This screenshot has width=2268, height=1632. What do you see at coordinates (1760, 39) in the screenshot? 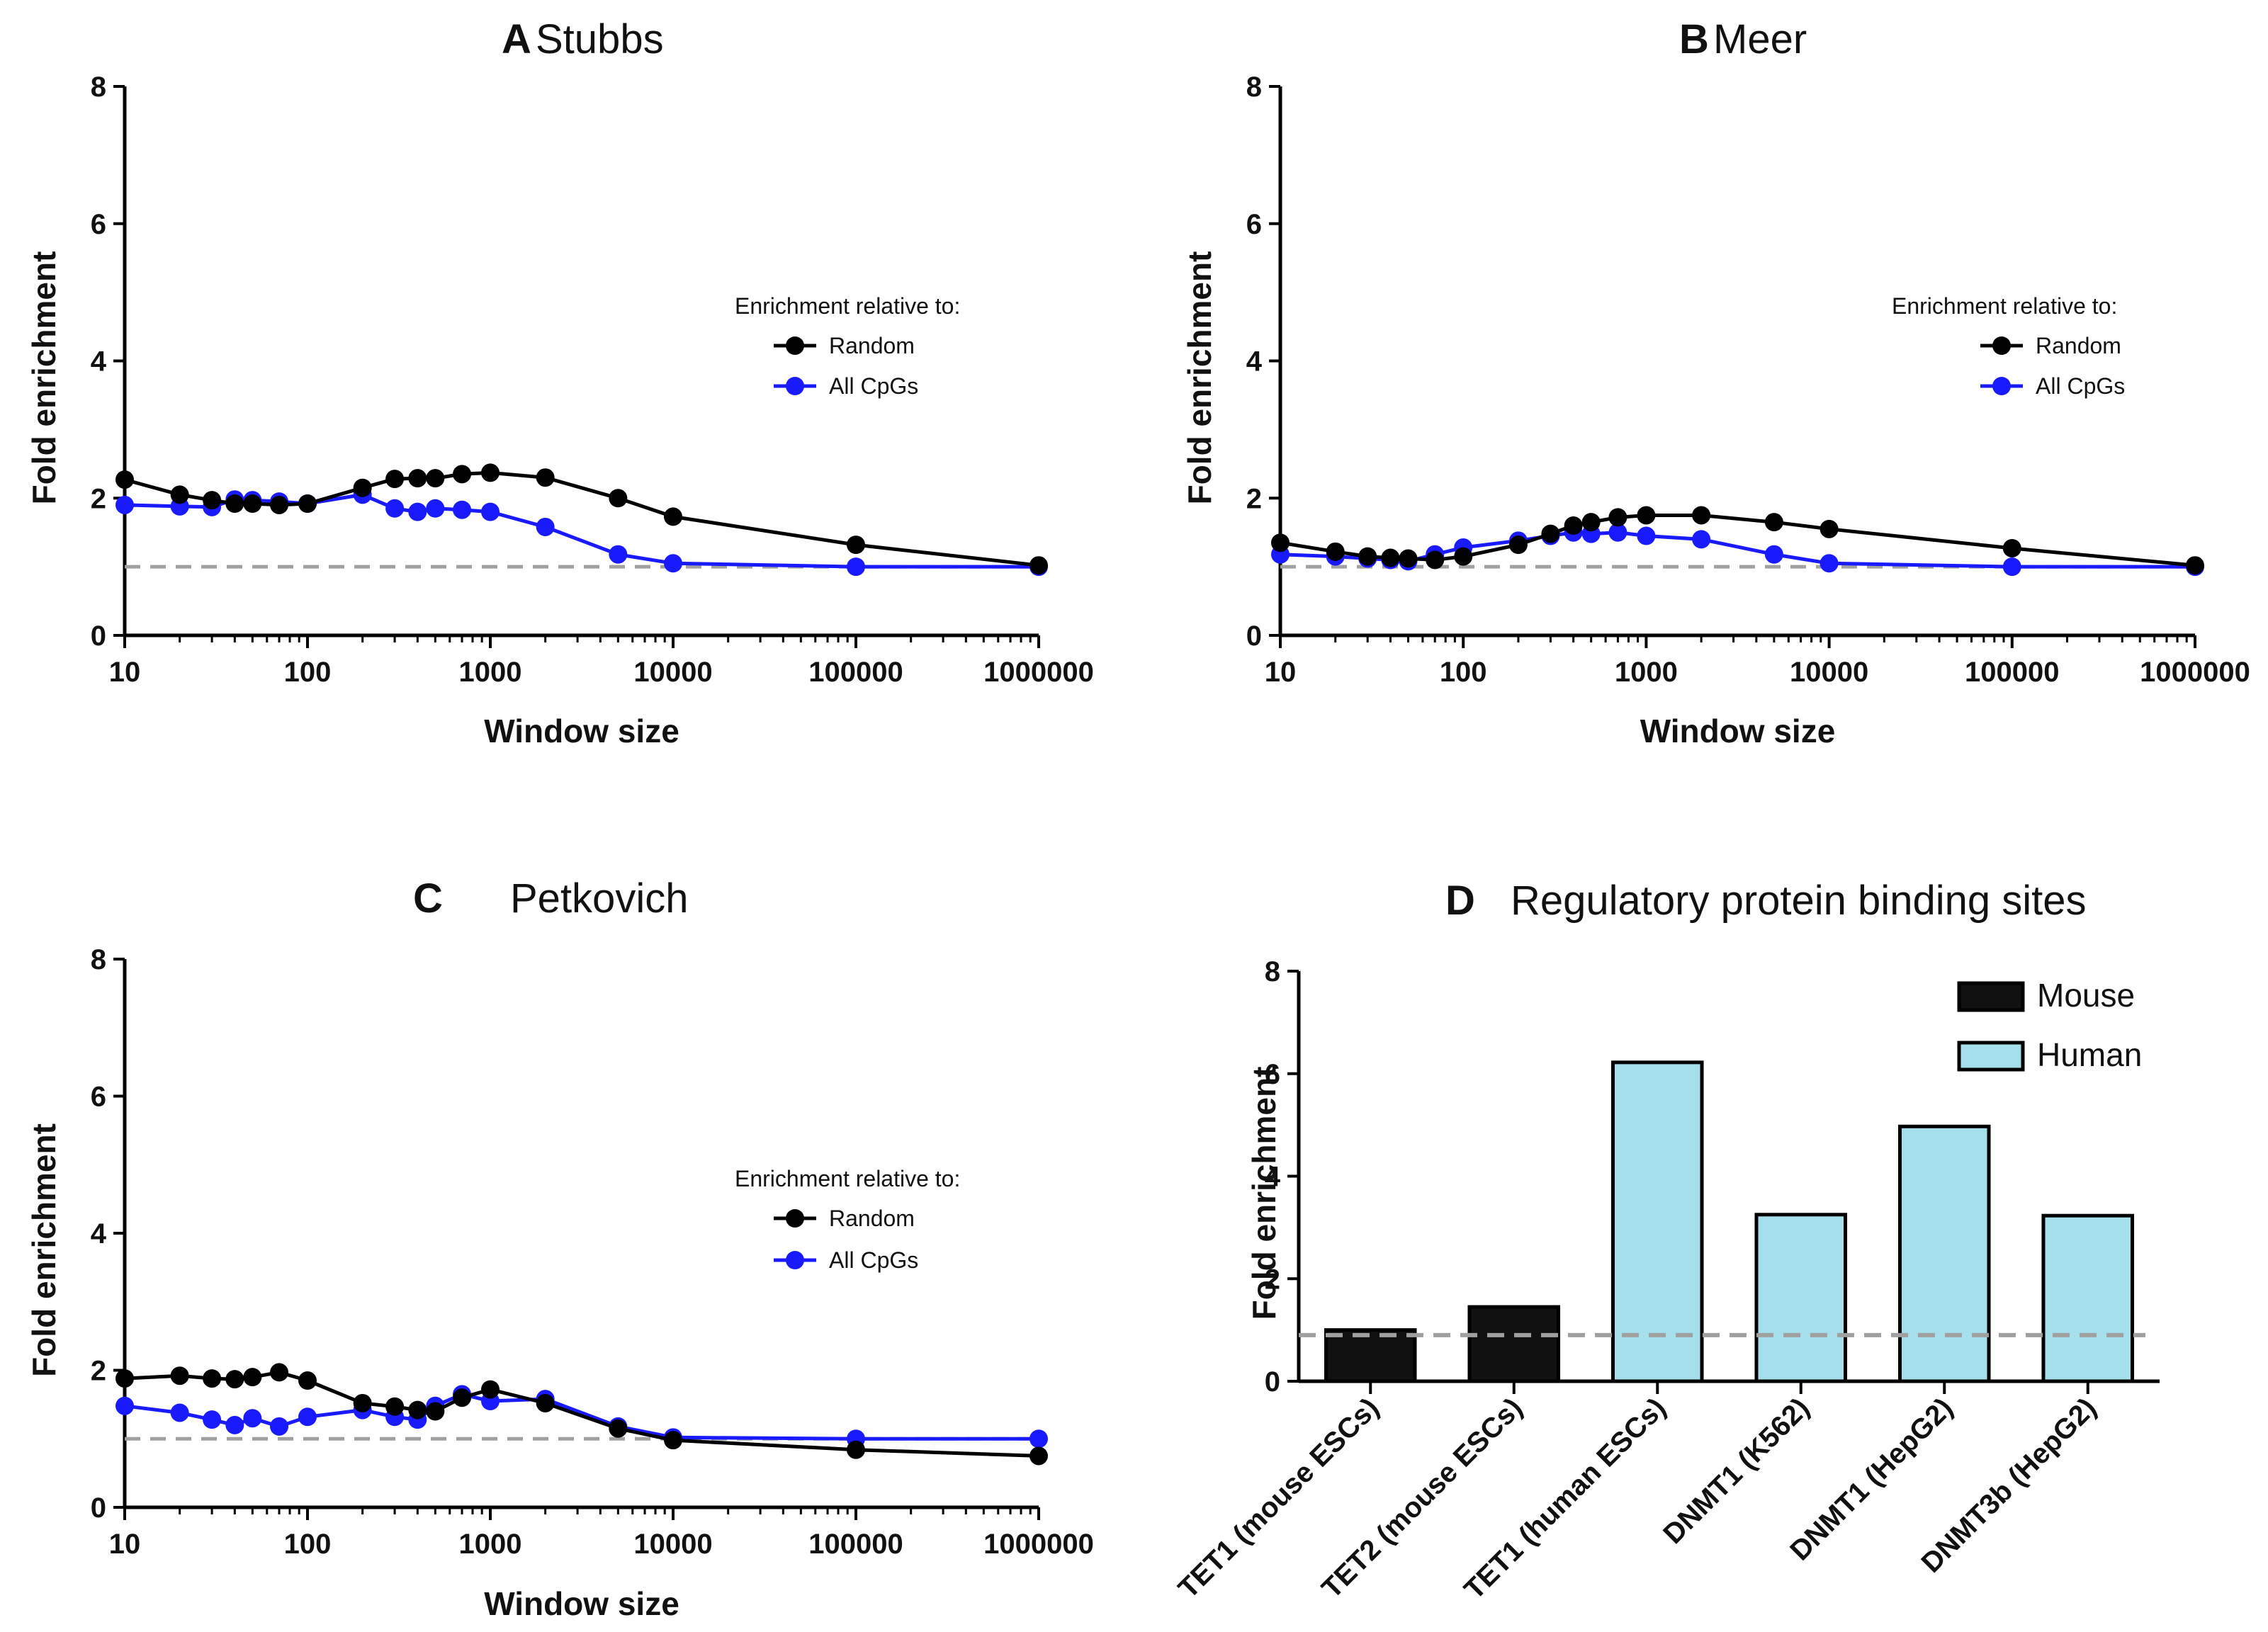
I see `chart-b-title: Meer` at bounding box center [1760, 39].